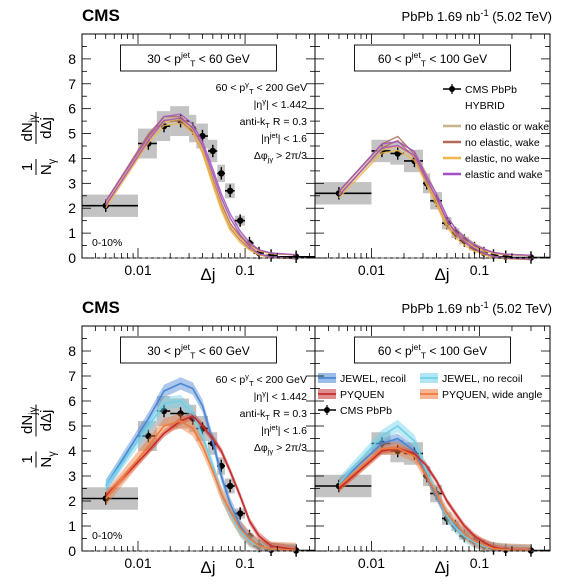 Image resolution: width=580 pixels, height=584 pixels. I want to click on jet-pt-label: 30 < pjetT < 60 GeV, so click(198, 59).